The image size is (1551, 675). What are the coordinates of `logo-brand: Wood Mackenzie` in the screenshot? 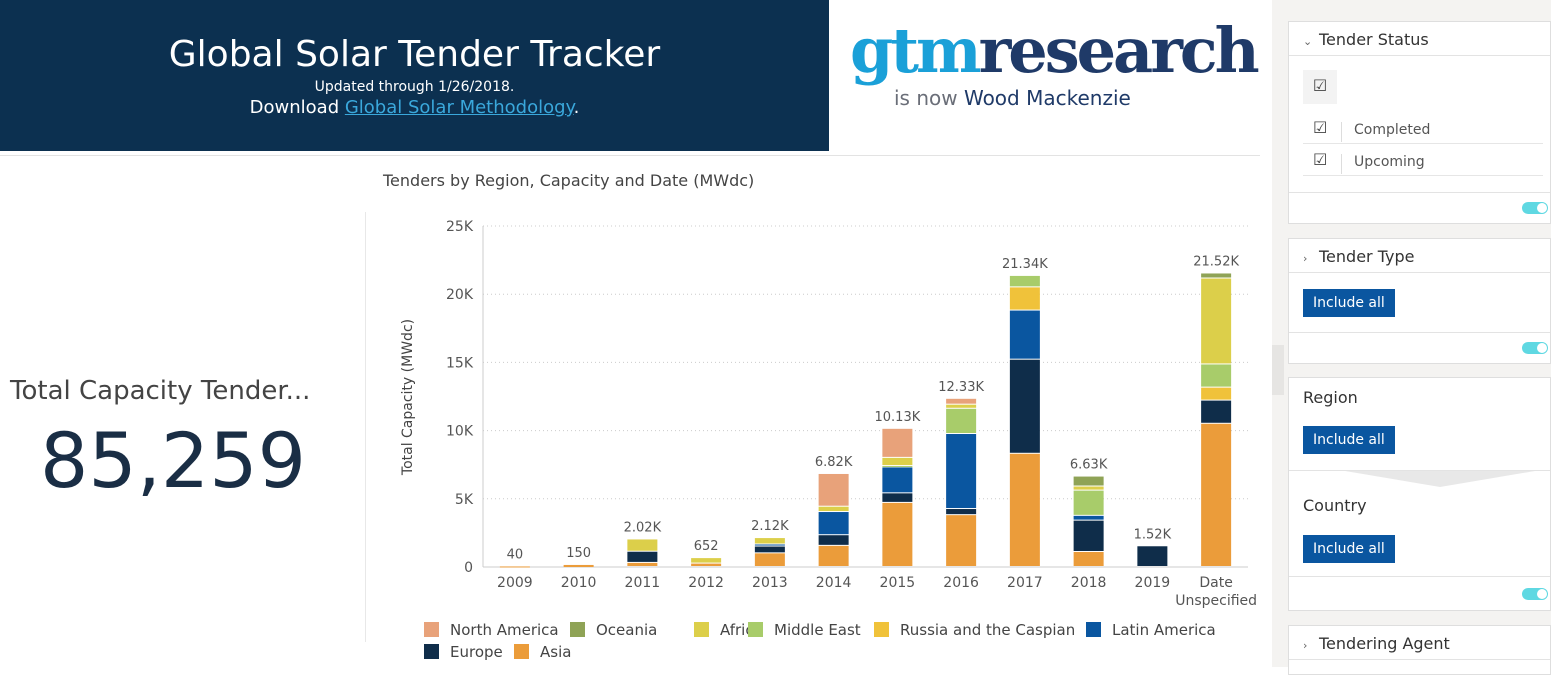 It's located at (1047, 98).